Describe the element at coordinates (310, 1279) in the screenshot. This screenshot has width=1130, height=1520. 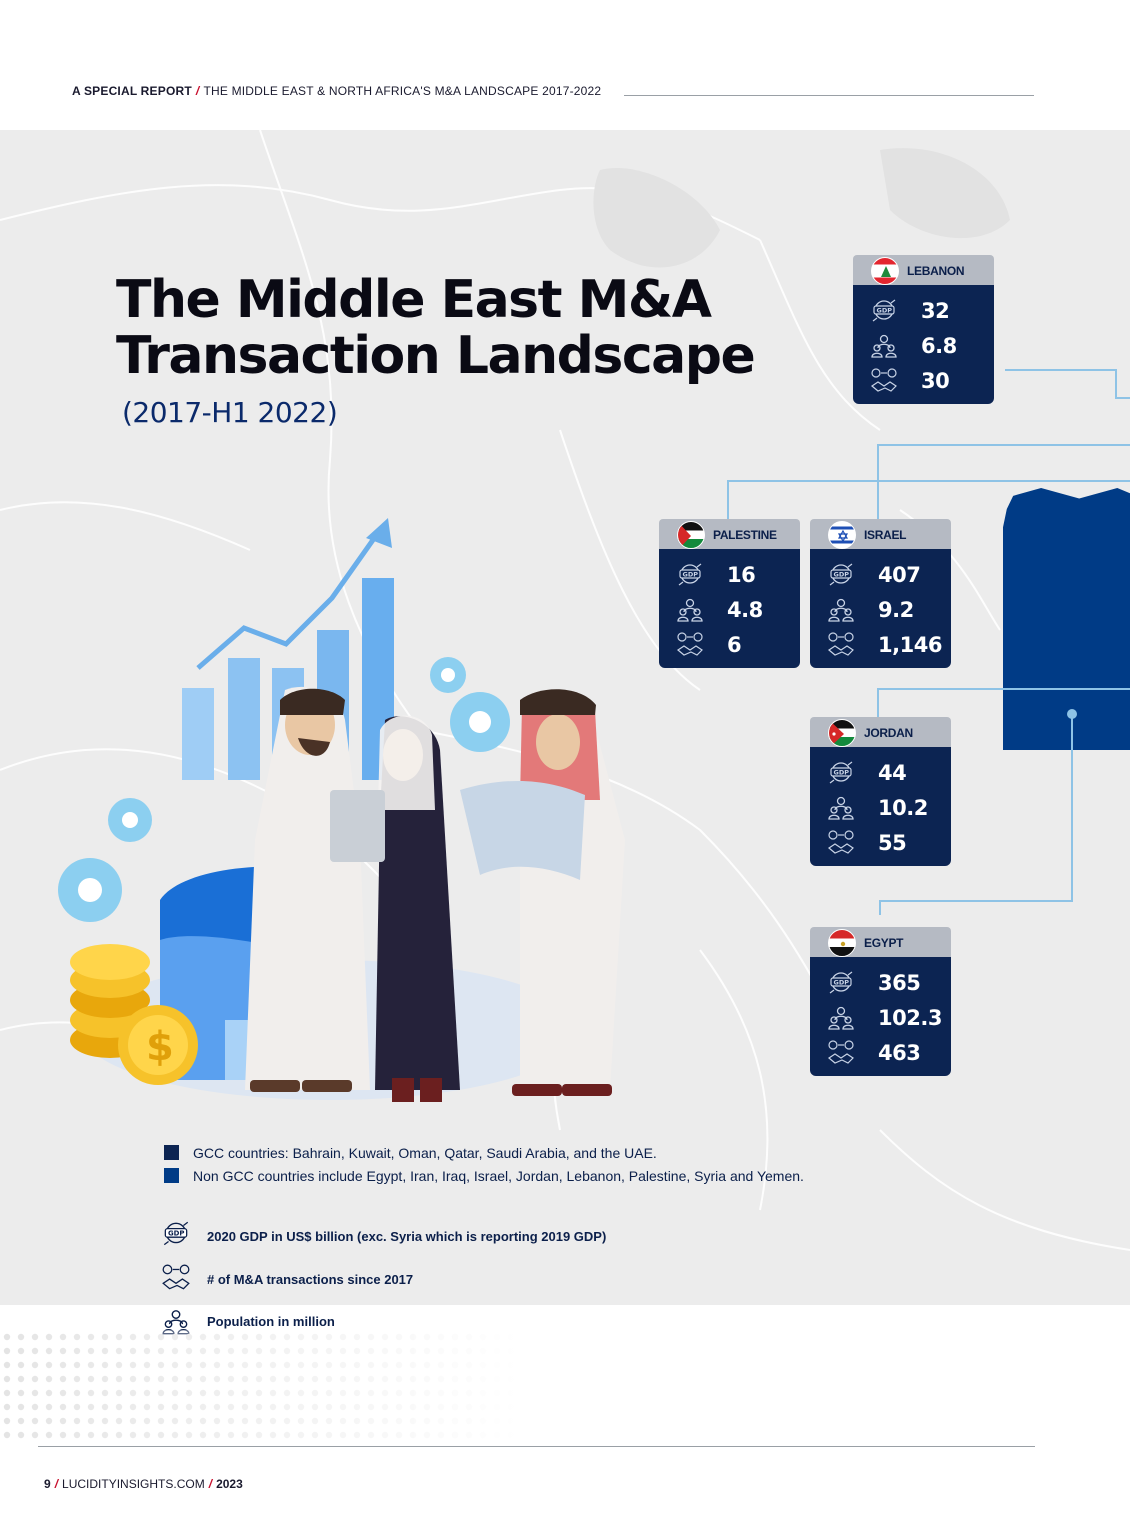
I see `key-transactions: # of M&A transactions since 2017` at that location.